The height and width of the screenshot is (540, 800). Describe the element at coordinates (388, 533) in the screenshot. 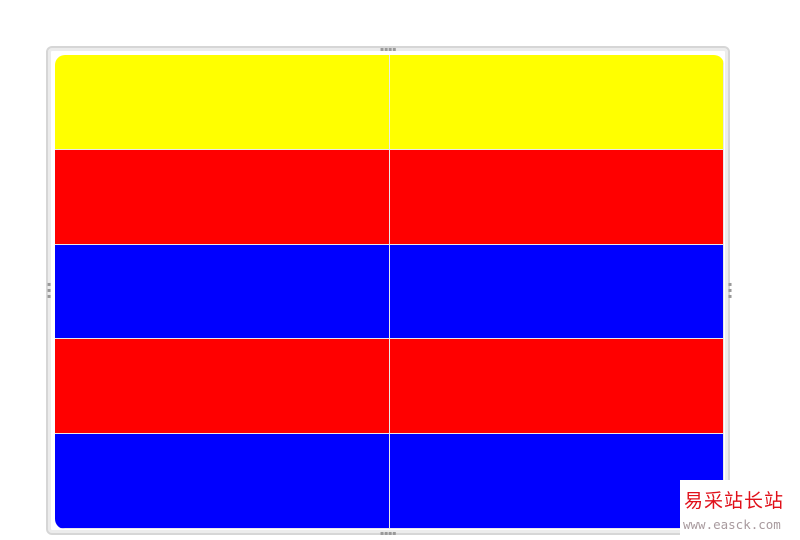

I see `resize-handle-bottom: ▪▪▪▪` at that location.